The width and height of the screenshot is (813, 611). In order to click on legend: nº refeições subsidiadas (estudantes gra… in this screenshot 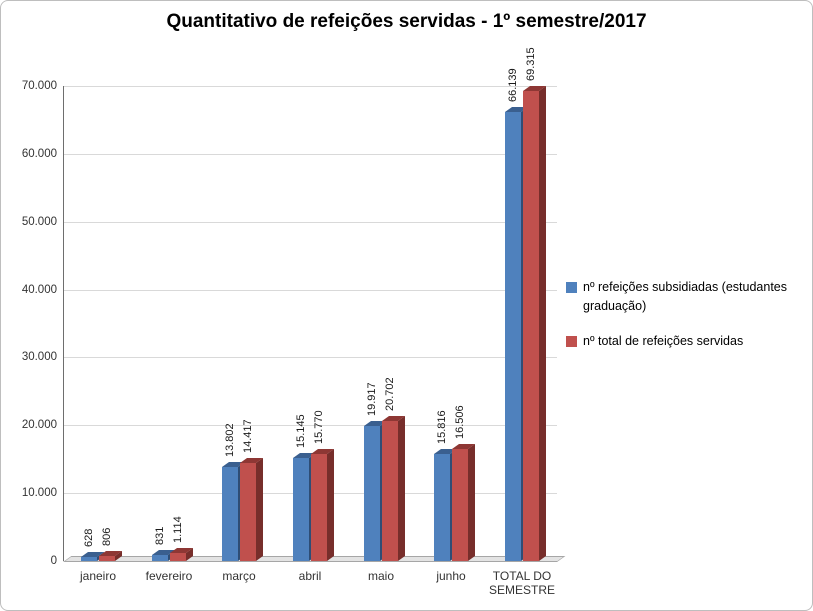, I will do `click(689, 322)`.